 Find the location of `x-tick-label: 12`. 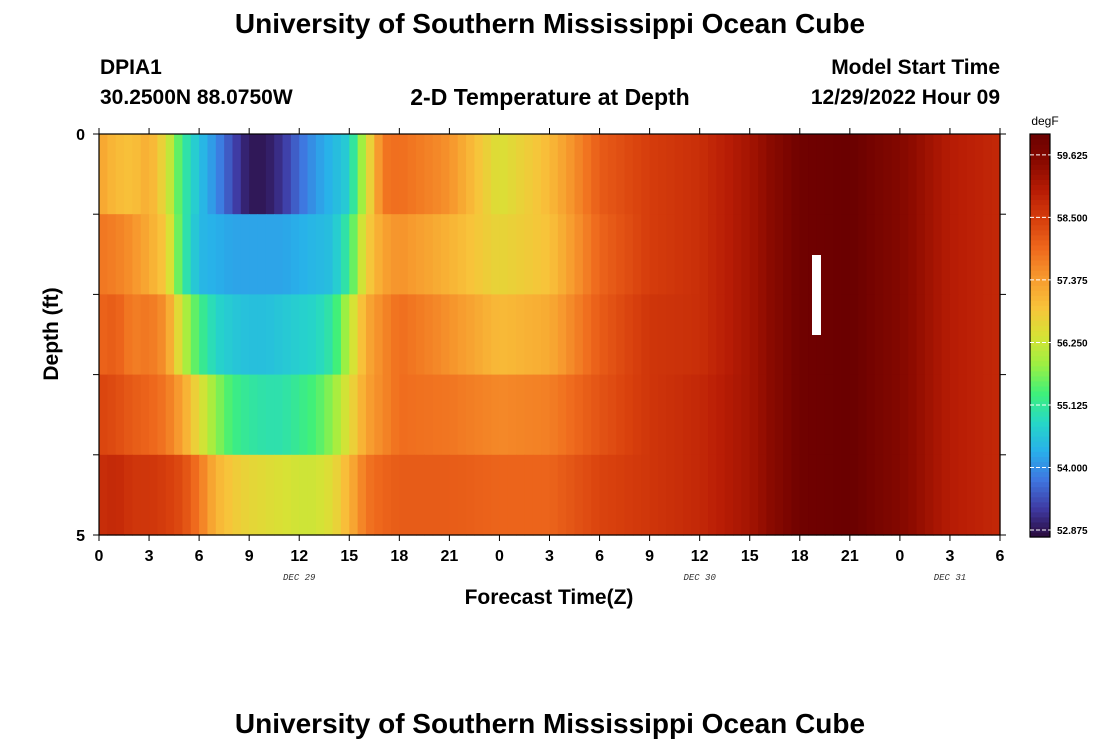

x-tick-label: 12 is located at coordinates (299, 556).